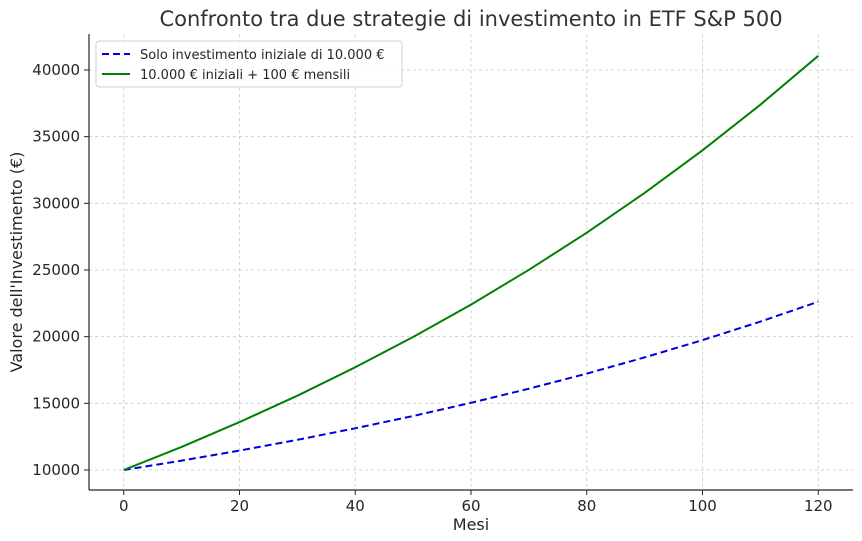 This screenshot has height=541, width=862. I want to click on x-tick-label: 120, so click(818, 506).